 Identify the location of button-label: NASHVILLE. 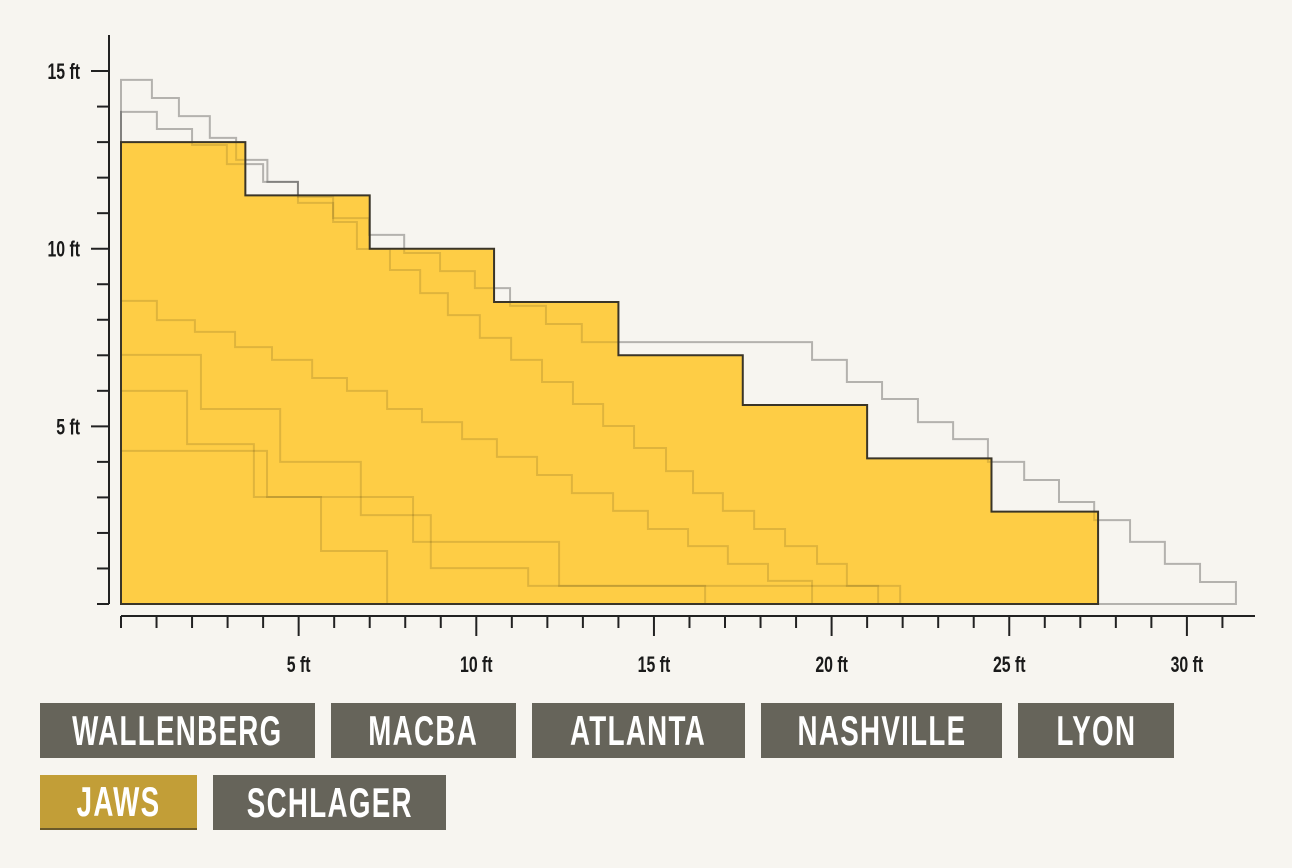
(881, 730).